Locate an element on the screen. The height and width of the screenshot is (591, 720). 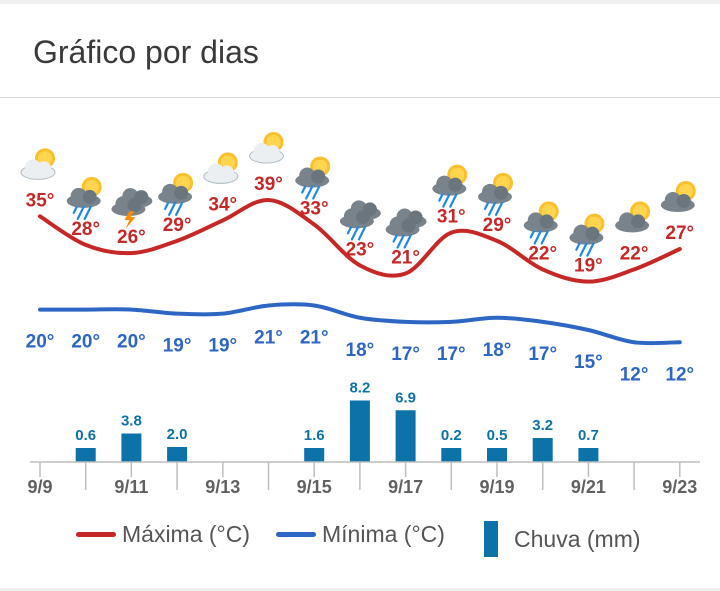
x-axis: 9/9 9/11 9/13 9/15 9/17 9/19 9/21 9/23 is located at coordinates (363, 479).